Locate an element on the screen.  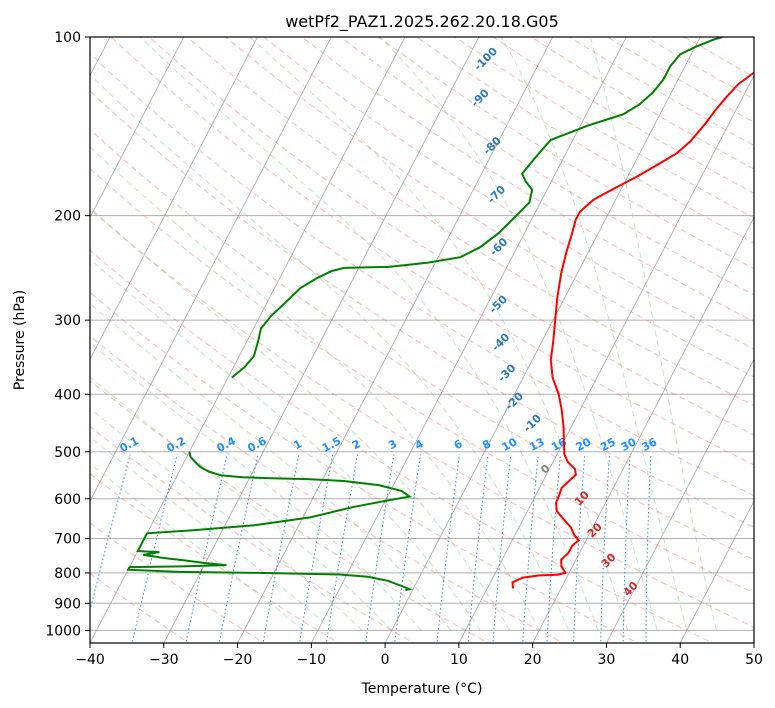
mixing-ratio-label: 13 is located at coordinates (537, 444).